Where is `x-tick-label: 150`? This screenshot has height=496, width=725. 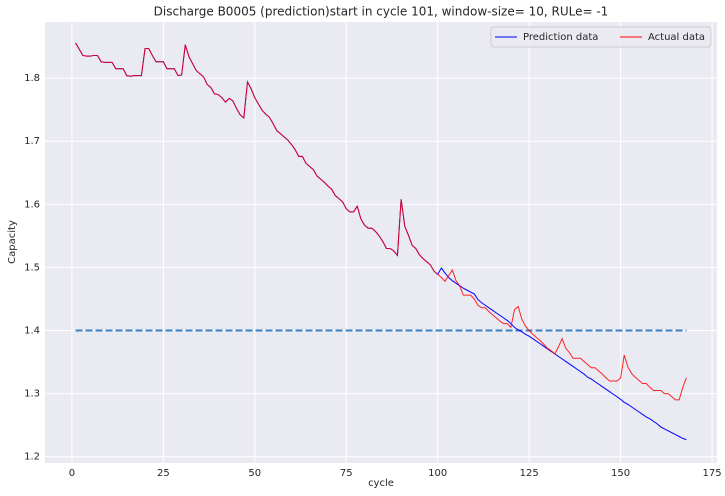
x-tick-label: 150 is located at coordinates (620, 473).